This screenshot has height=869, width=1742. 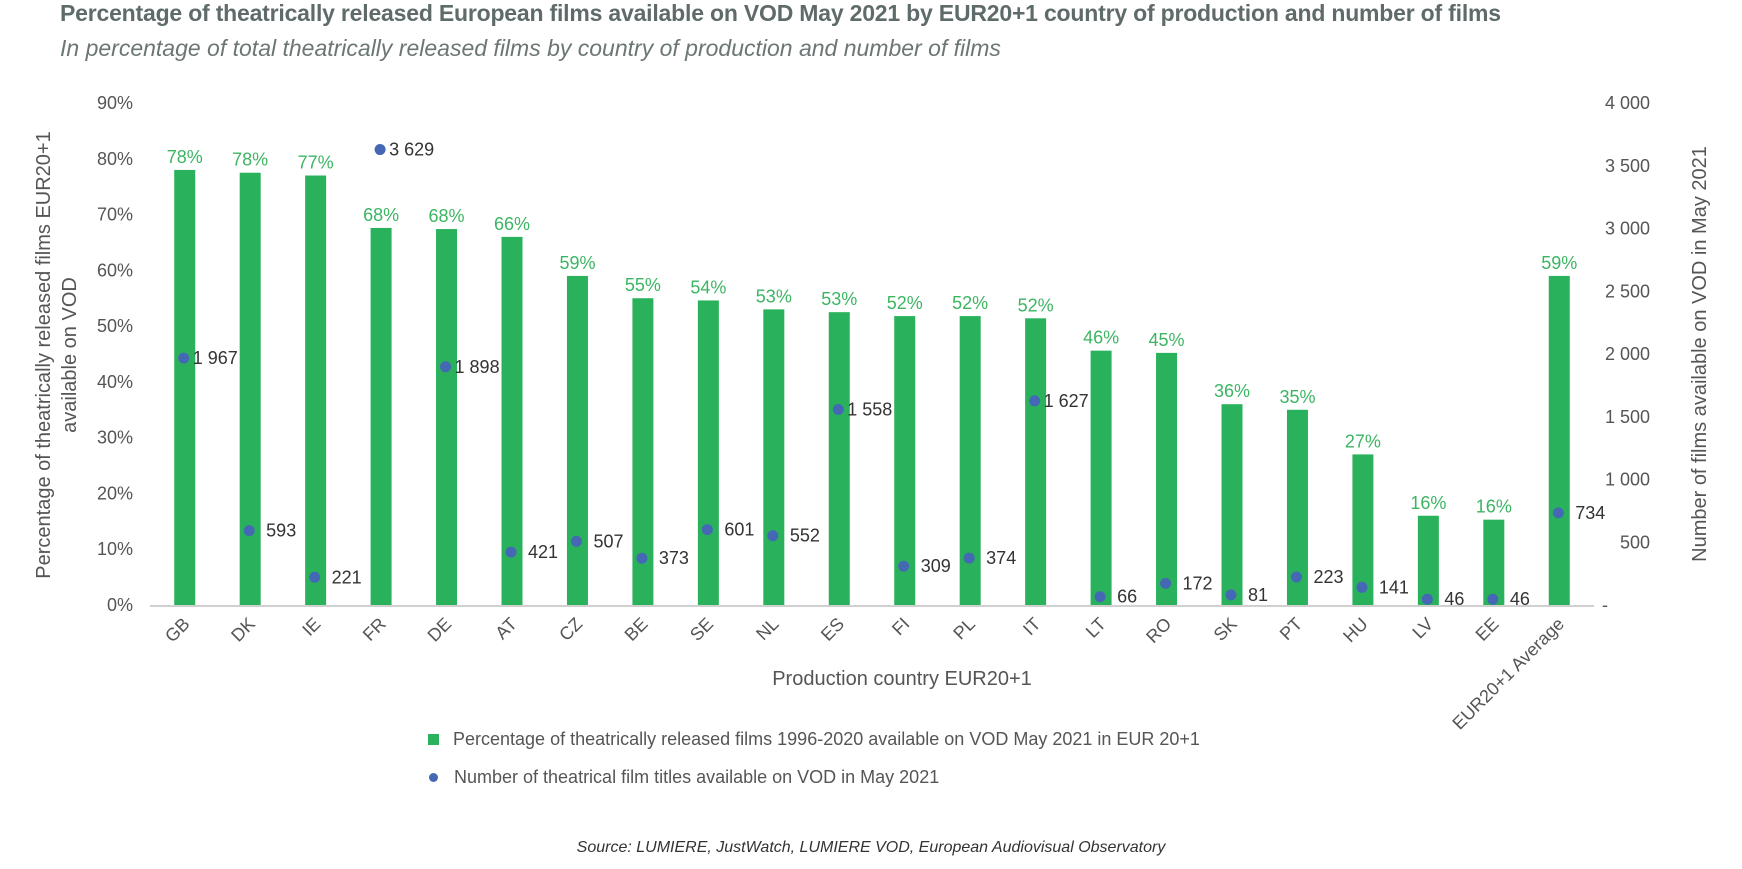 What do you see at coordinates (832, 629) in the screenshot?
I see `x-tick-label: ES` at bounding box center [832, 629].